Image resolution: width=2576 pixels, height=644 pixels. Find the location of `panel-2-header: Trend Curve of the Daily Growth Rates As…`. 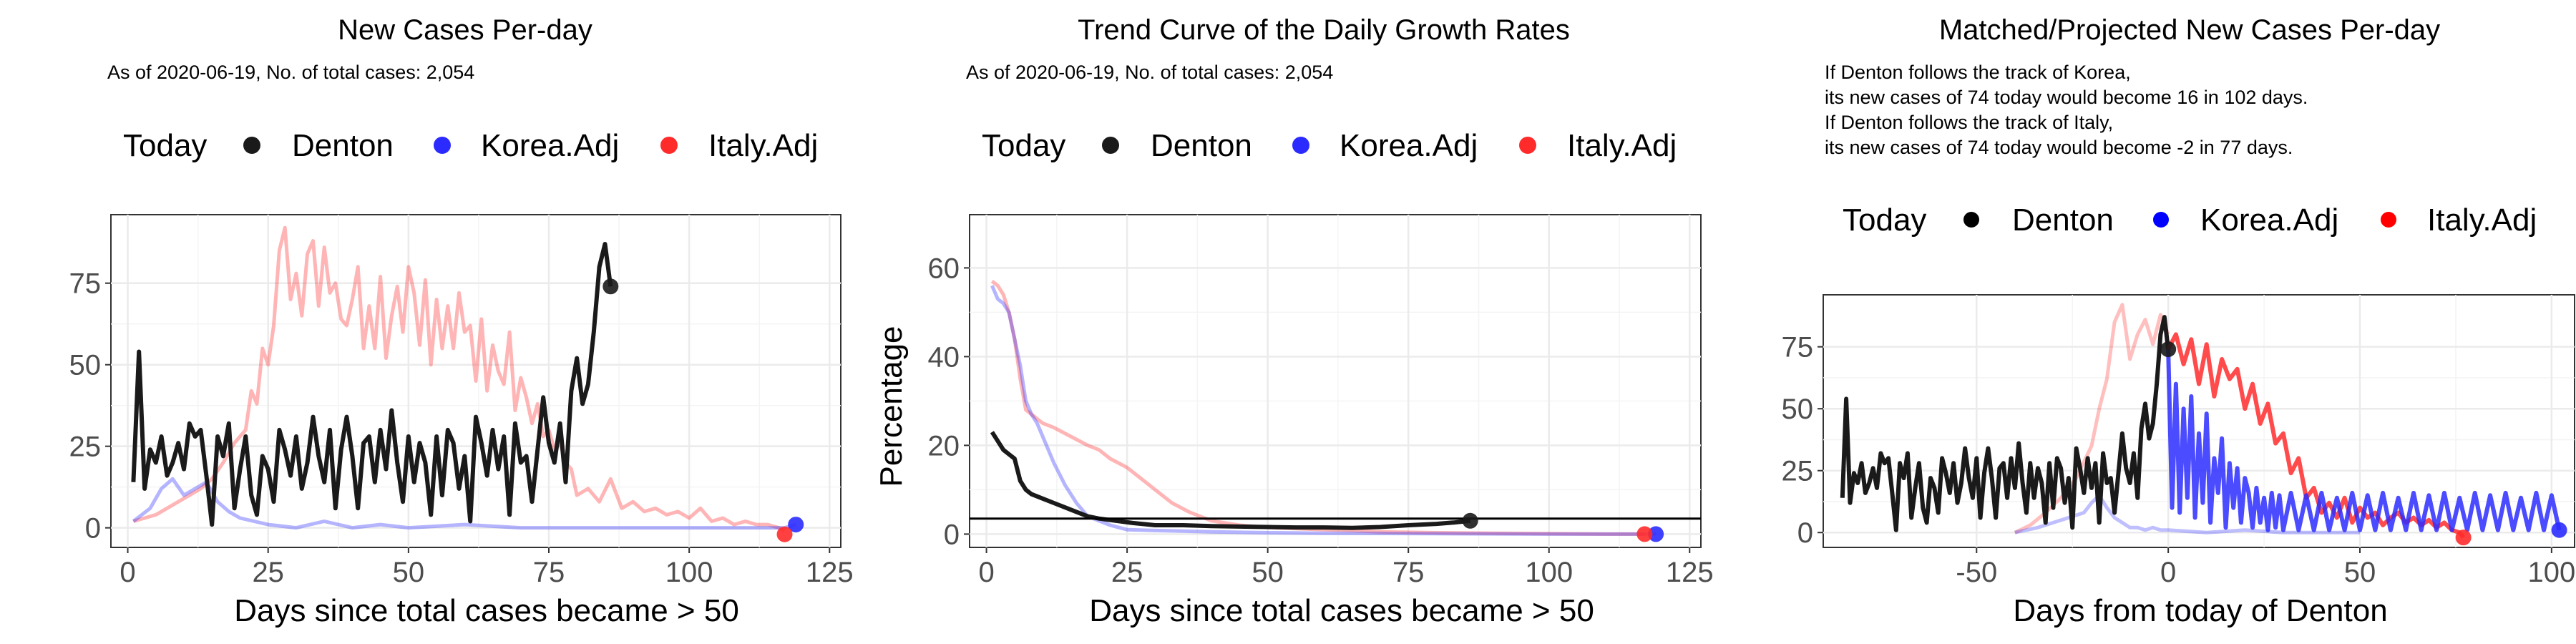

panel-2-header: Trend Curve of the Daily Growth Rates As… is located at coordinates (1321, 88).